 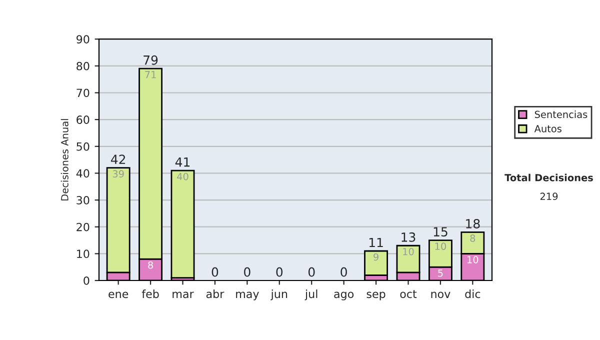 I want to click on data-label: 9, so click(x=376, y=257).